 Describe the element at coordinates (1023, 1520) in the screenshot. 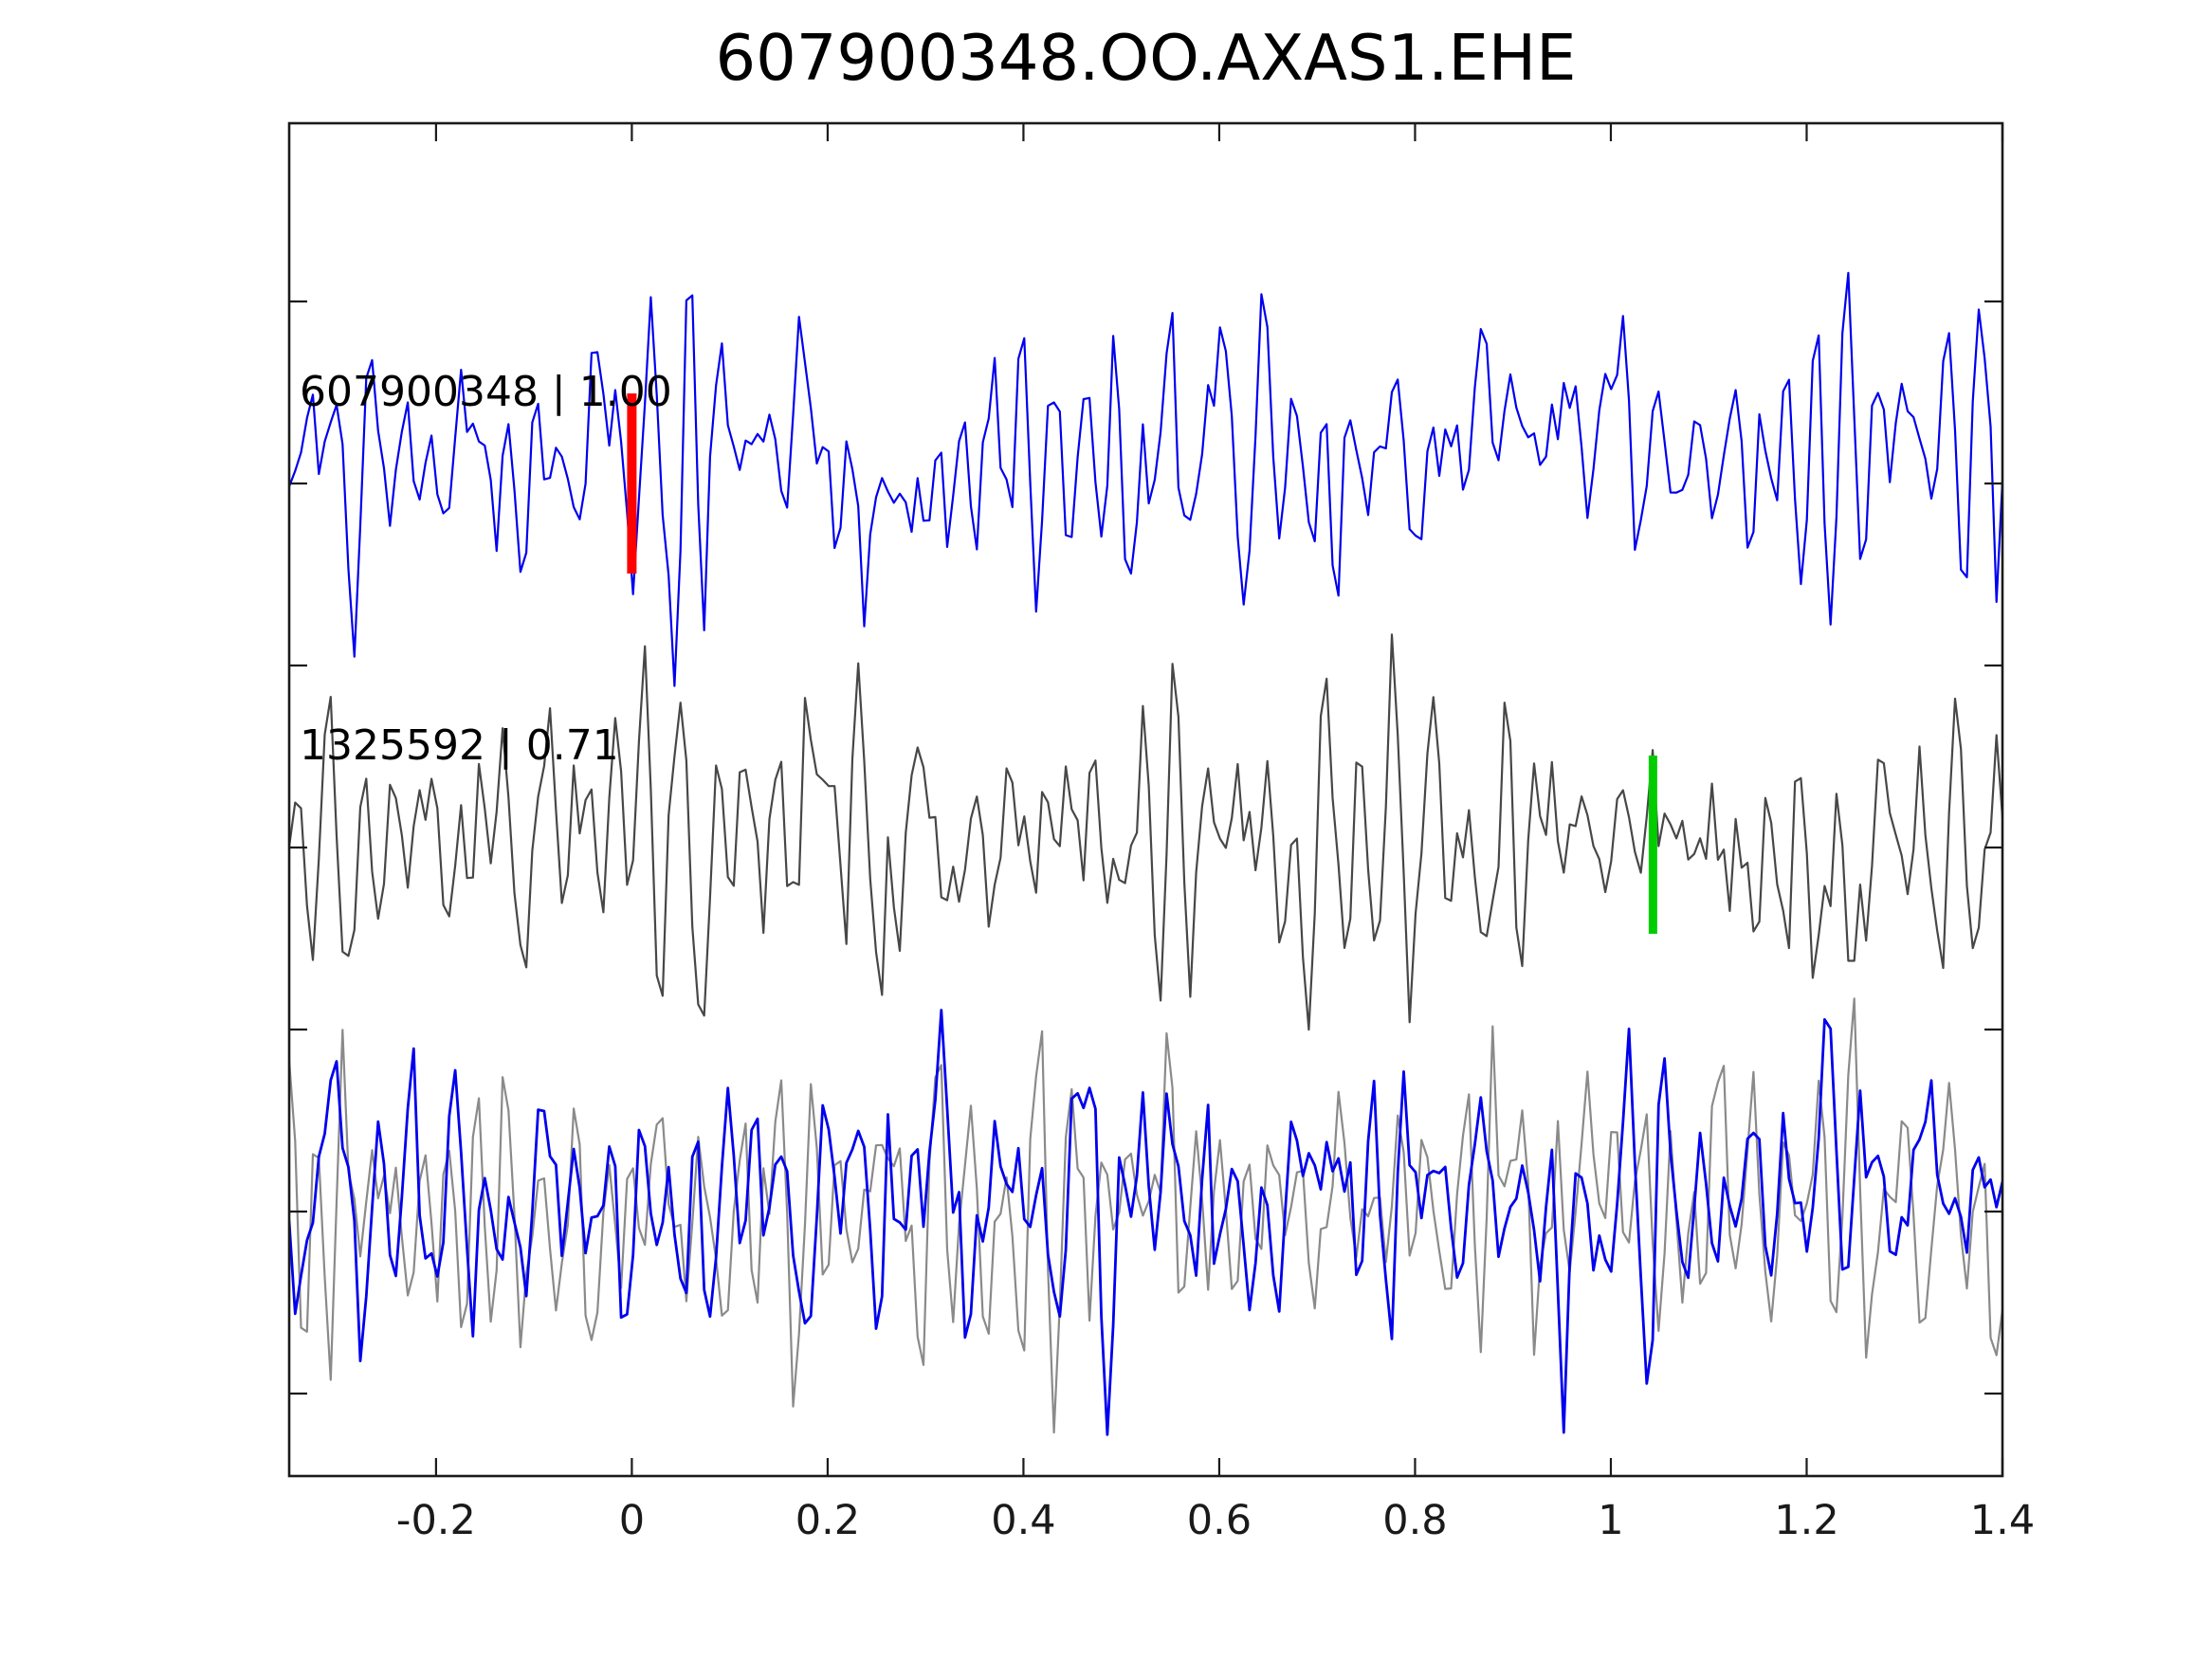

I see `x-tick-label: 0.4` at that location.